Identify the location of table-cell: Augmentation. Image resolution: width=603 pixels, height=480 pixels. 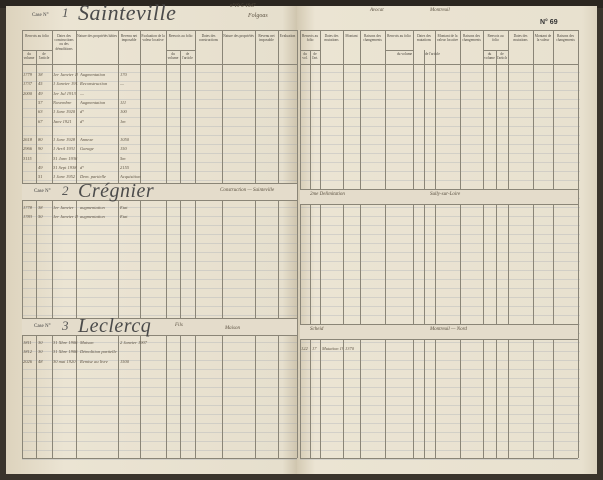
(93, 74).